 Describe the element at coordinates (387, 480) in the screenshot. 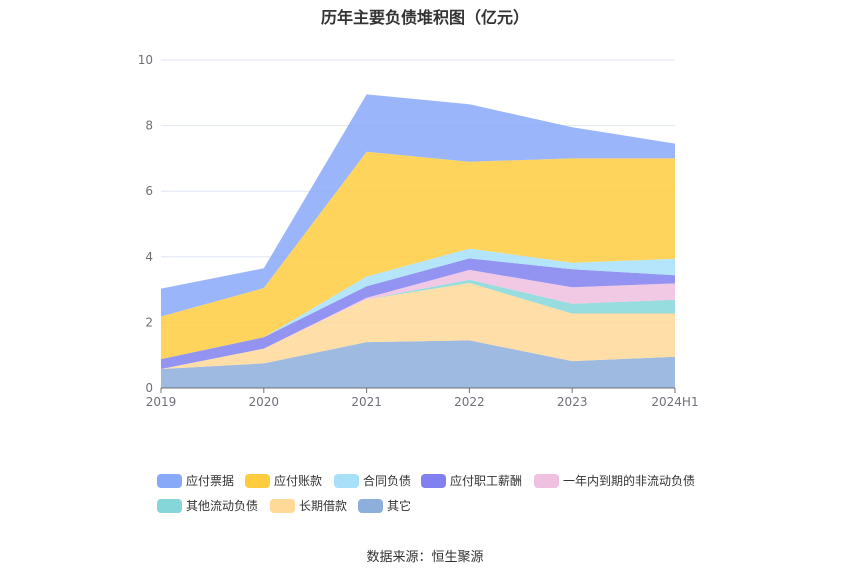

I see `legend-label: 合同负债` at that location.